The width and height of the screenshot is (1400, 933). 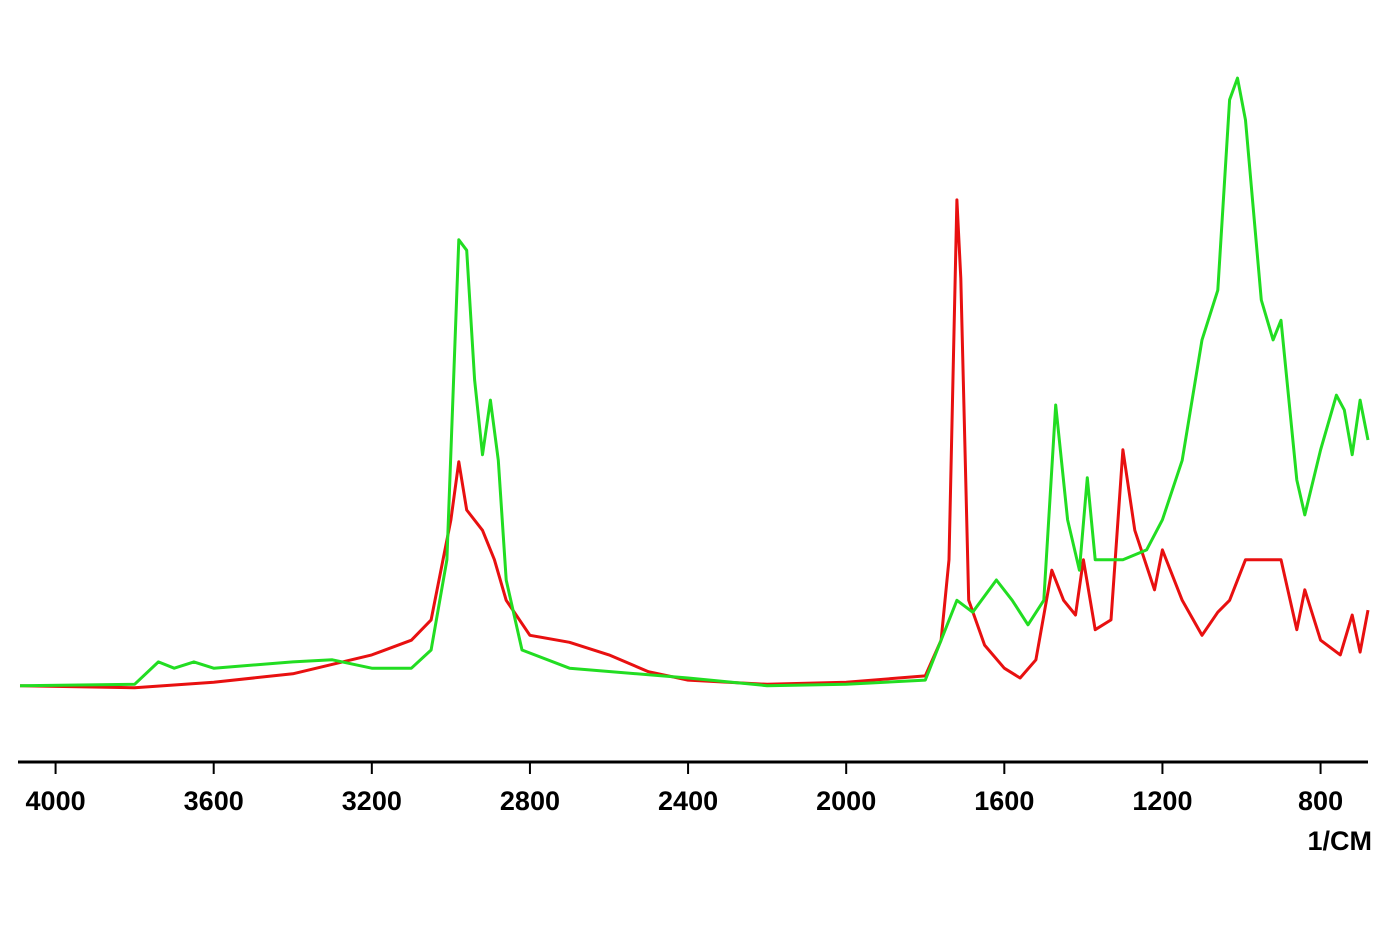 I want to click on x-tick-label: 2000, so click(x=846, y=801).